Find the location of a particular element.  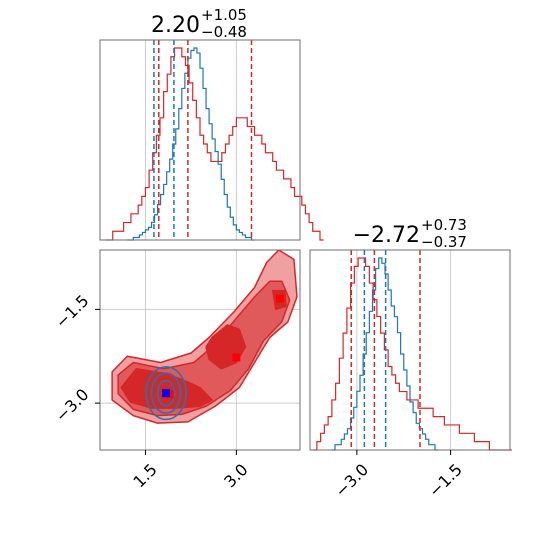

joint-x-tick-label: 1.5 is located at coordinates (144, 475).